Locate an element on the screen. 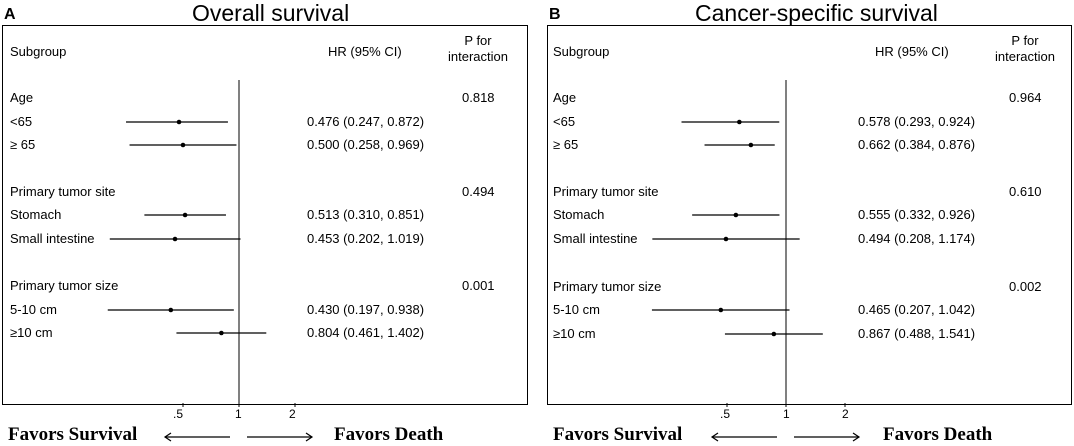  hr-ci-text: 0.465 (0.207, 1.042) is located at coordinates (917, 309).